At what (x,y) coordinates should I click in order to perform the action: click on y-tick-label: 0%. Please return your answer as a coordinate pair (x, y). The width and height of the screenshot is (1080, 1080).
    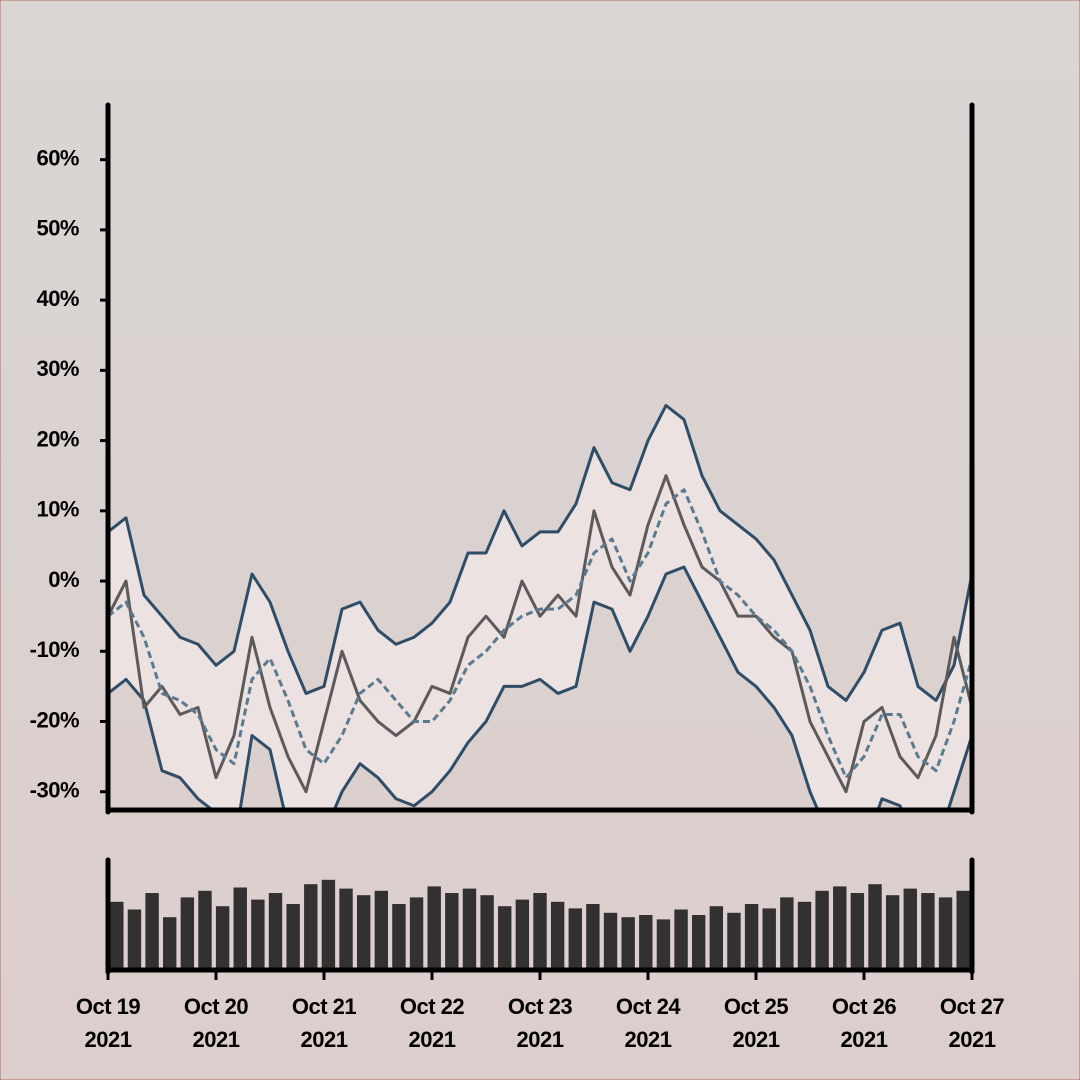
    Looking at the image, I should click on (63, 579).